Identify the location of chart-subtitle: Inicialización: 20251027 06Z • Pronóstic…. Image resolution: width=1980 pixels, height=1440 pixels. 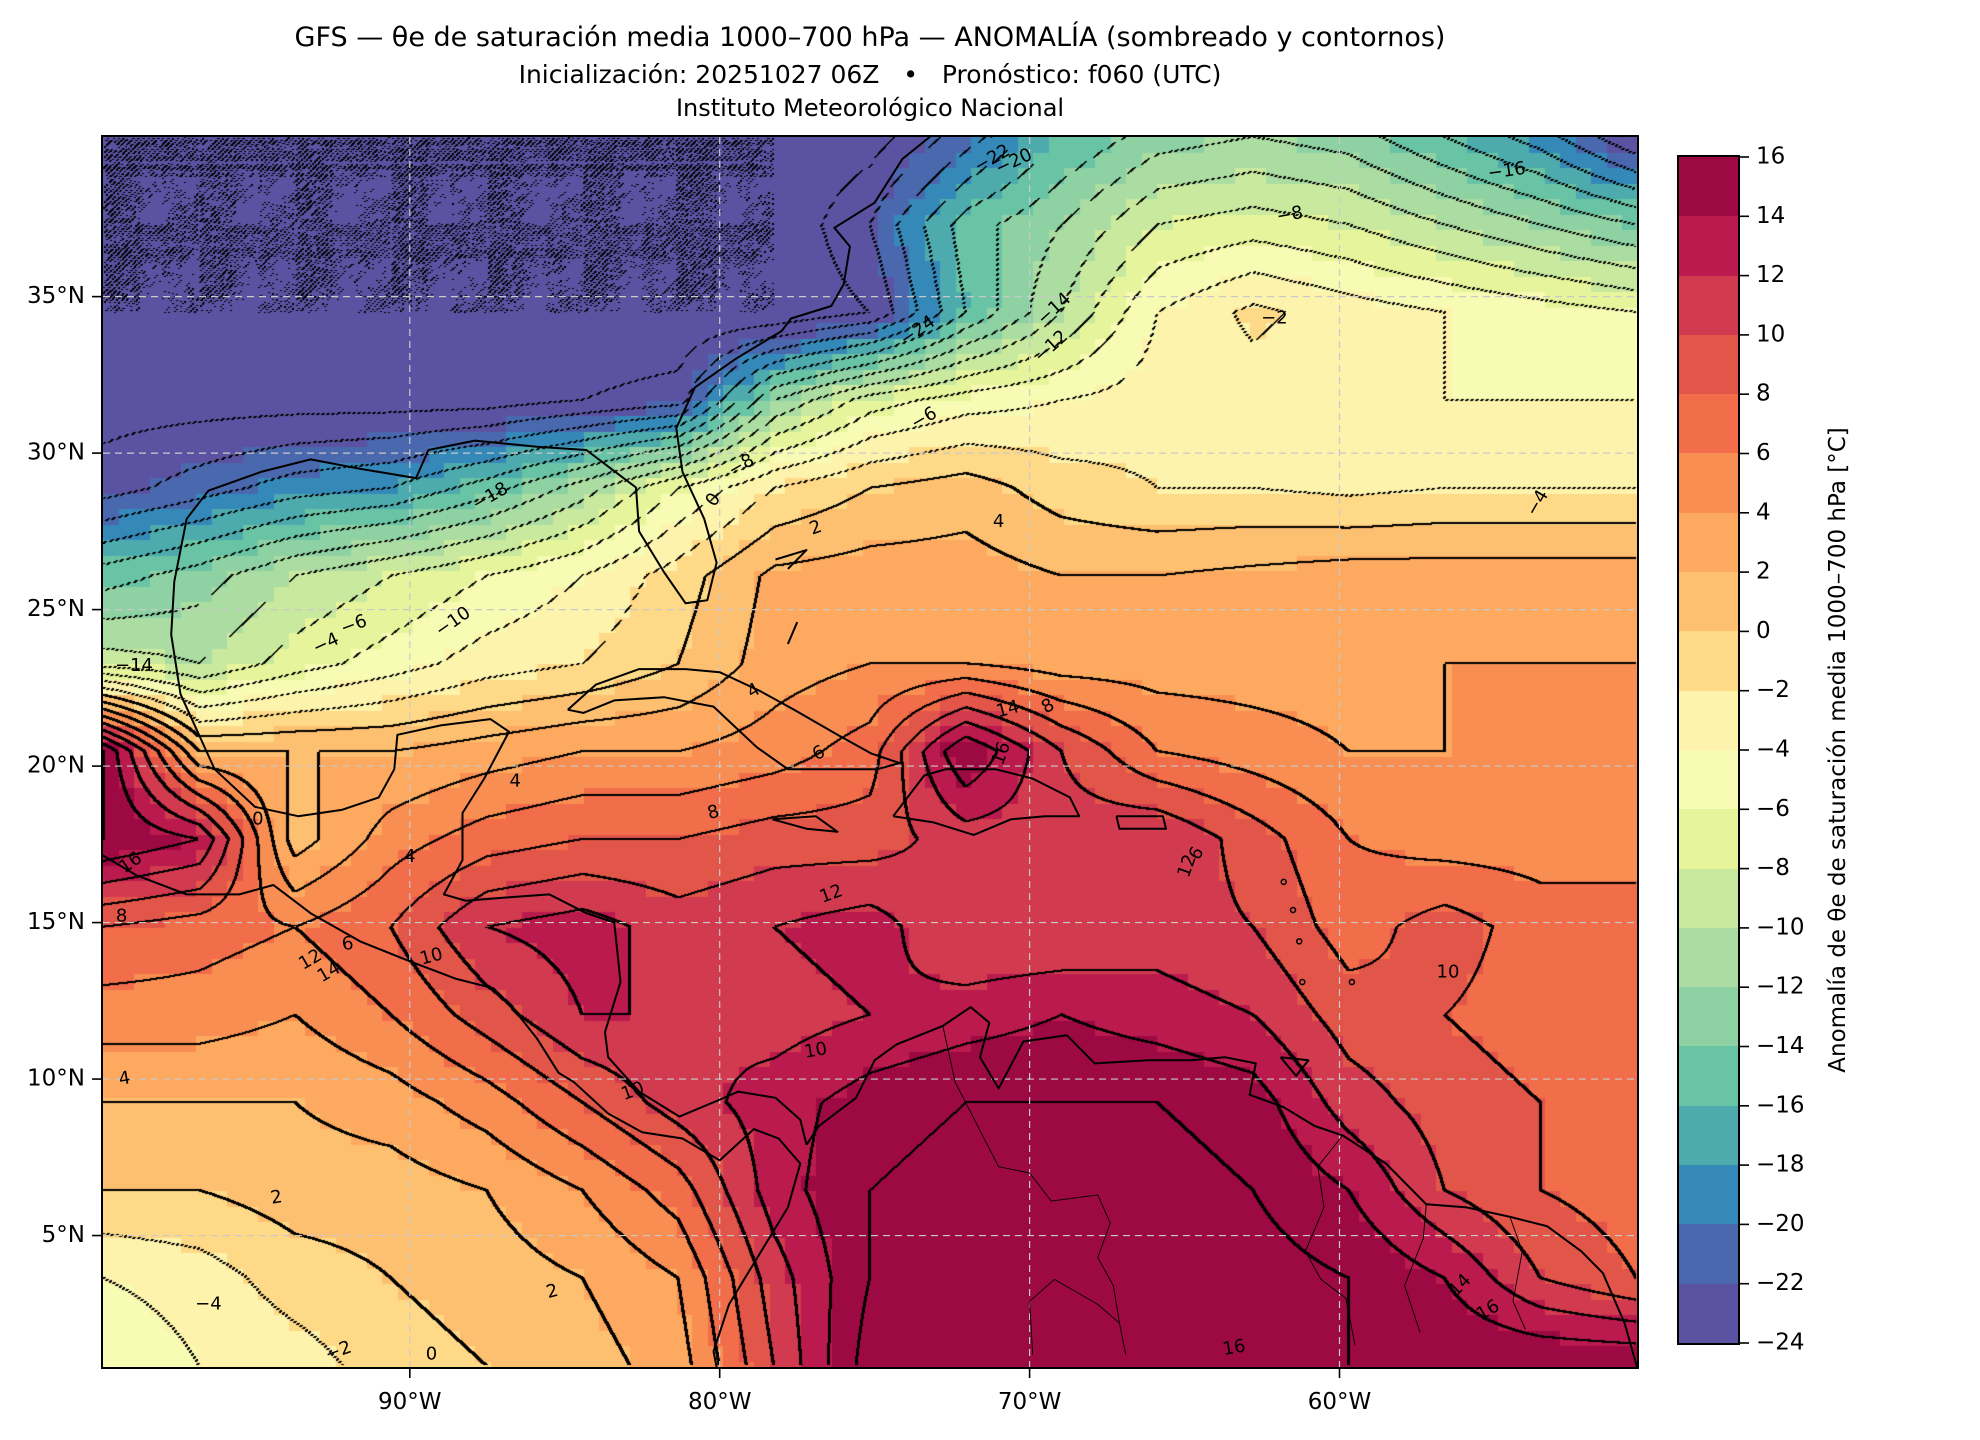
(870, 74).